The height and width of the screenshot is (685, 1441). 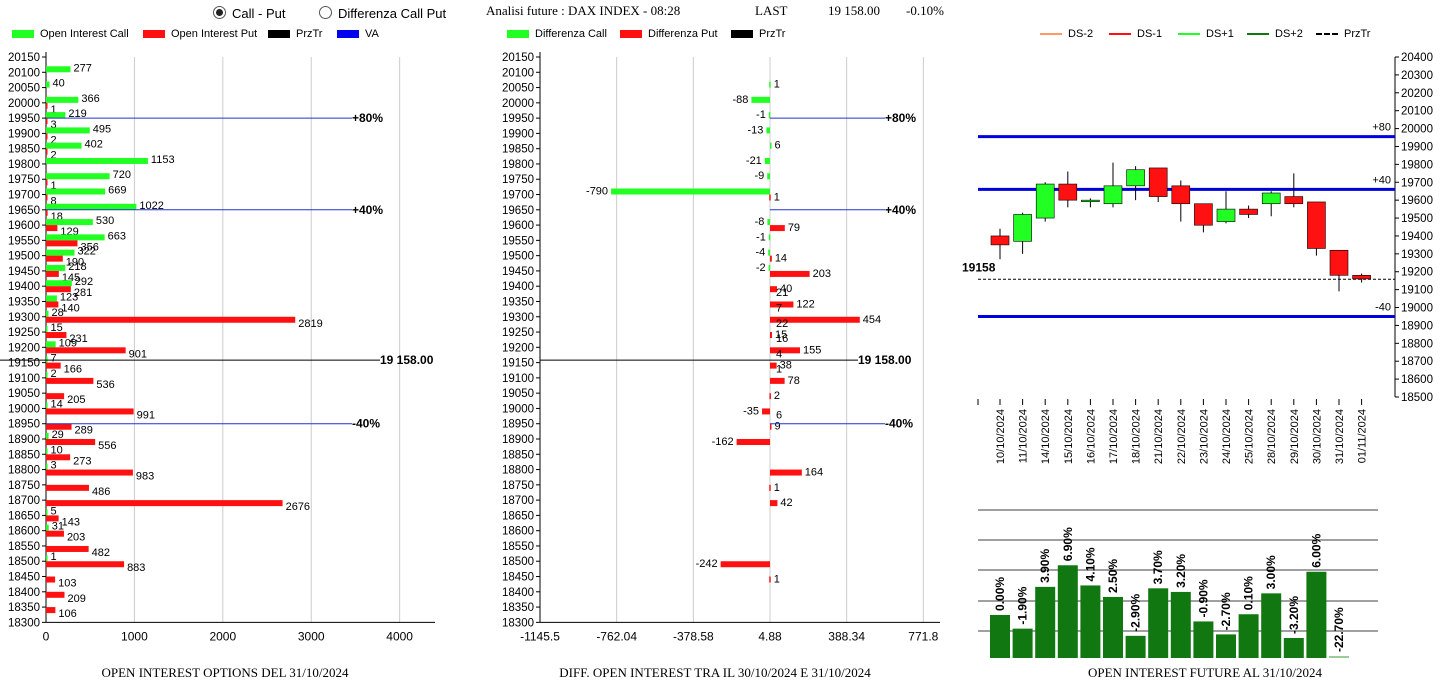 I want to click on put-value-label: 143, so click(x=71, y=522).